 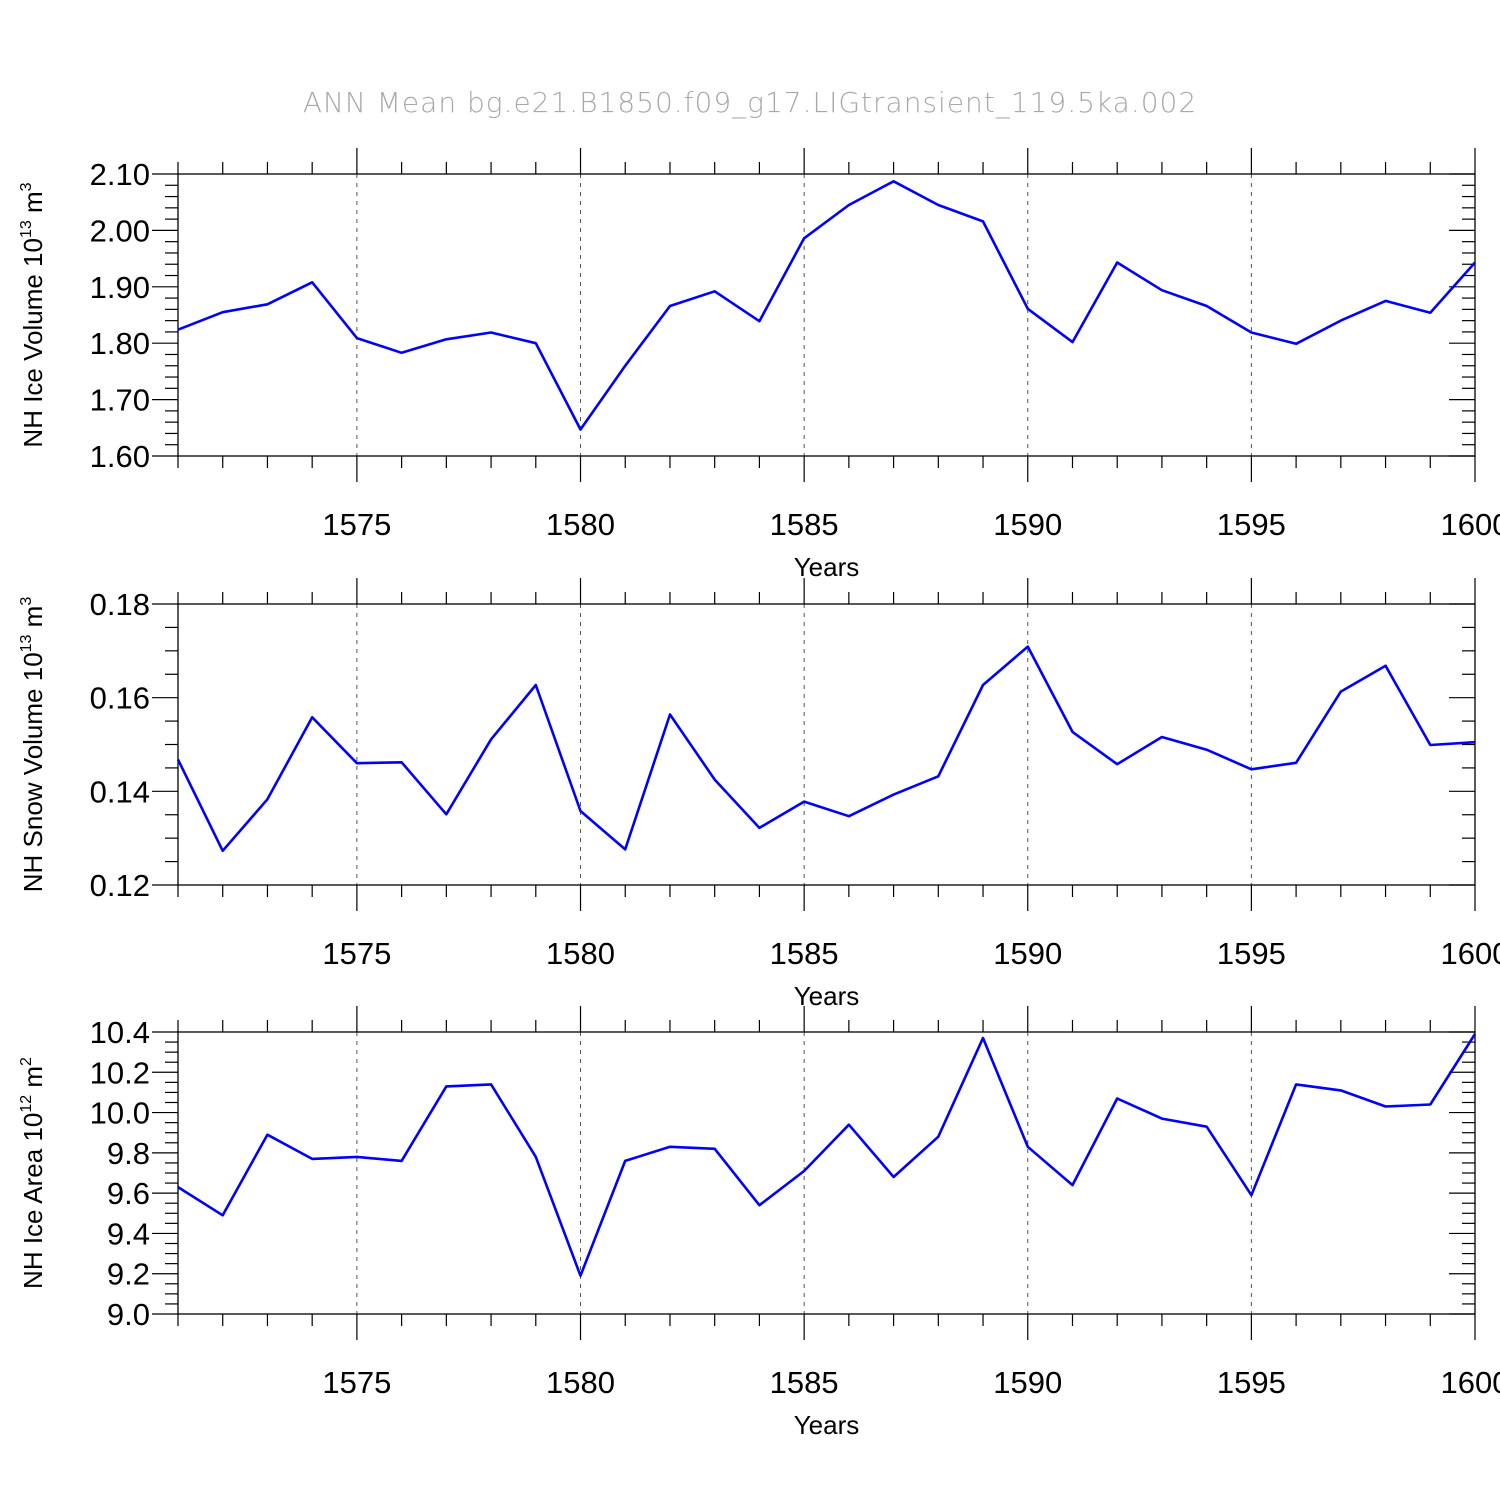 I want to click on y-axis-label-superscript: 2, so click(x=26, y=1061).